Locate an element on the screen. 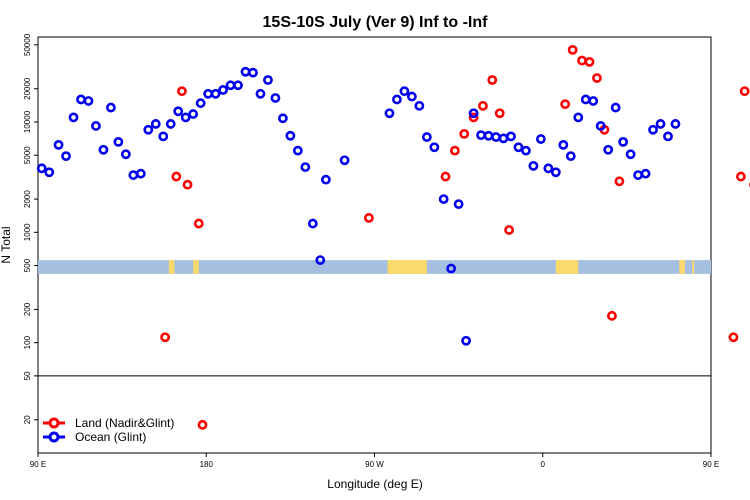  x-tick-label: 180 is located at coordinates (207, 464).